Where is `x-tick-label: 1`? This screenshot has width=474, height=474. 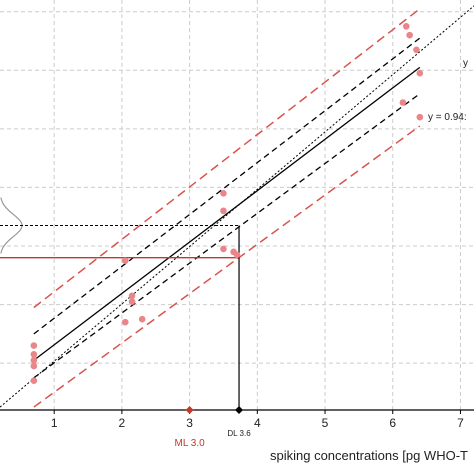 x-tick-label: 1 is located at coordinates (54, 423).